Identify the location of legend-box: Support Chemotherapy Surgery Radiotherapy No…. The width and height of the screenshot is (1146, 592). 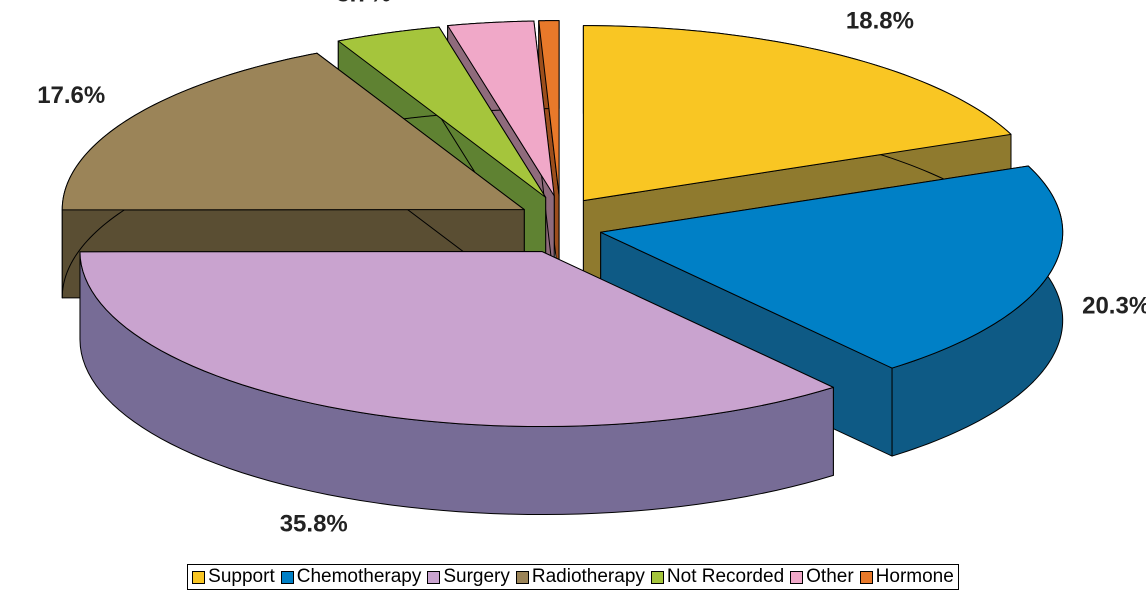
(573, 577).